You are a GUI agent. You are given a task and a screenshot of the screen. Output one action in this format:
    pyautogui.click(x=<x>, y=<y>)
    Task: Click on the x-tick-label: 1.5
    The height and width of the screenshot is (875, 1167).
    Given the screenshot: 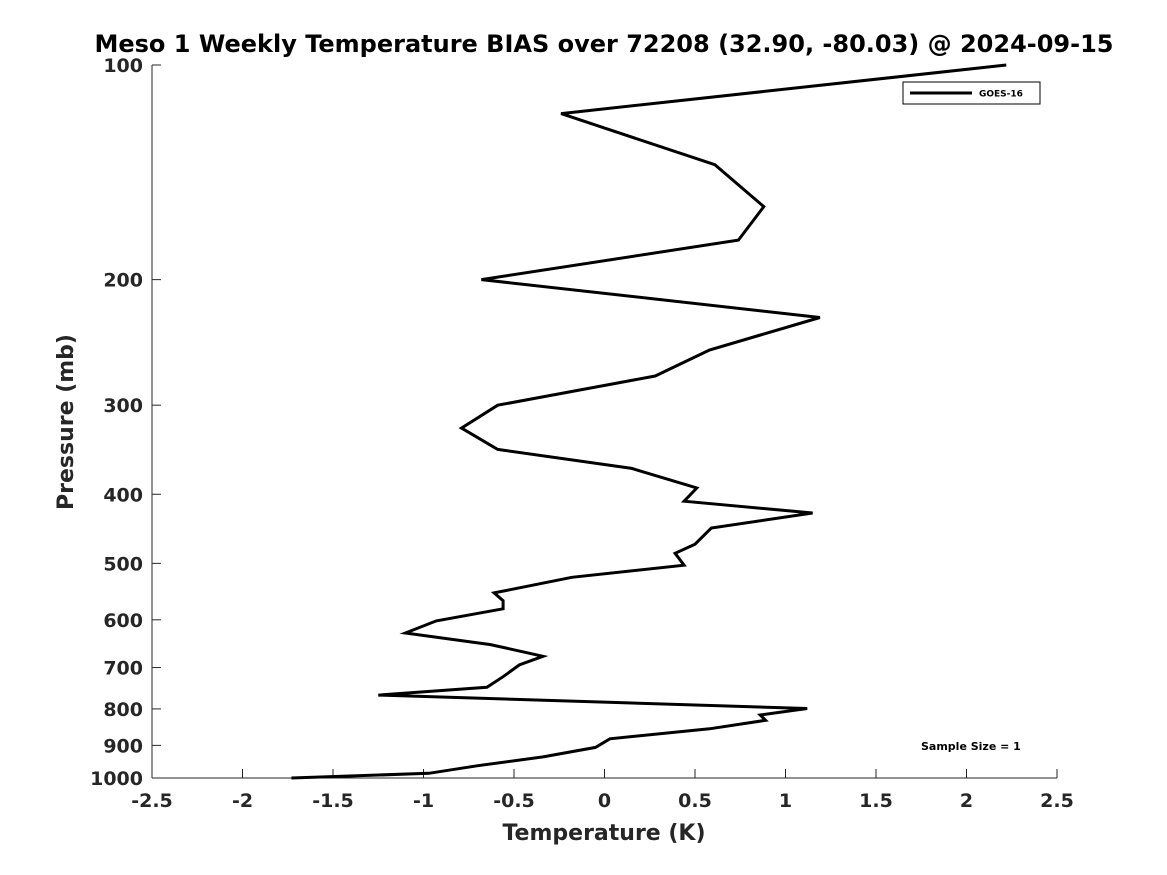 What is the action you would take?
    pyautogui.click(x=876, y=801)
    